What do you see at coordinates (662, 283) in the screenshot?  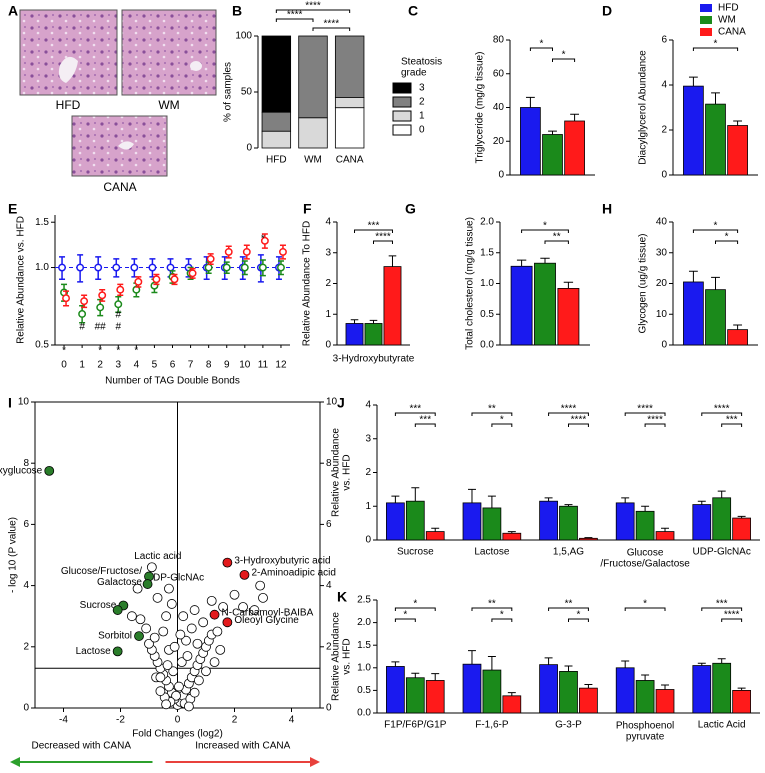 I see `y-tick-label: 20` at bounding box center [662, 283].